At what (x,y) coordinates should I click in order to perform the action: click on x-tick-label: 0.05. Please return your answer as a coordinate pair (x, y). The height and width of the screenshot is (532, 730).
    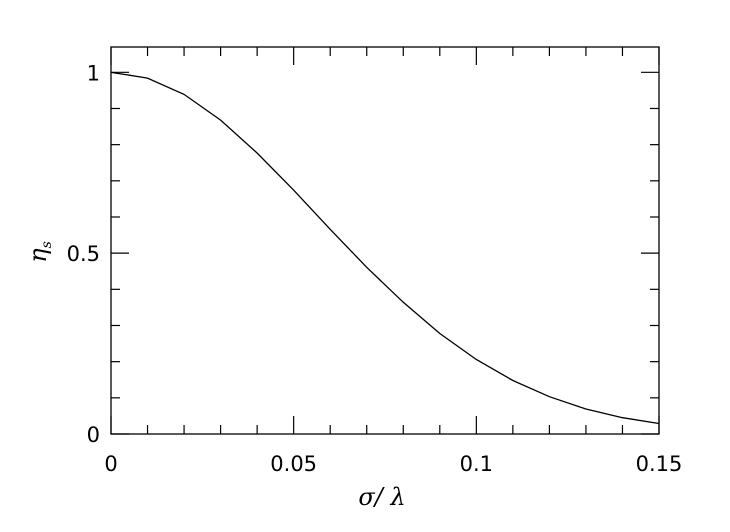
    Looking at the image, I should click on (293, 464).